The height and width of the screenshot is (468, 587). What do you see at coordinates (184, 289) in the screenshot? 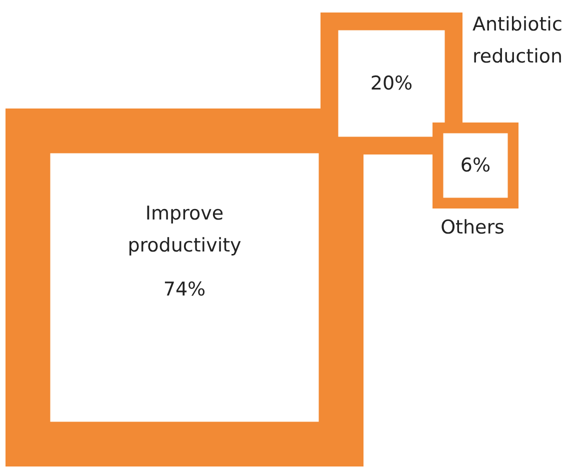
I see `data-label: 74%` at bounding box center [184, 289].